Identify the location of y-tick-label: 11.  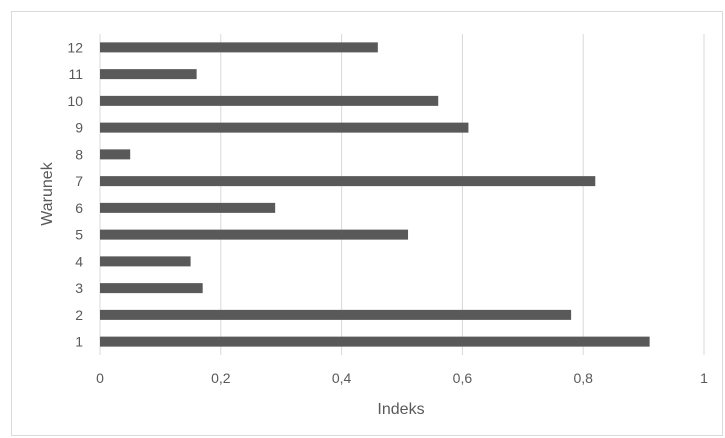
(75, 74).